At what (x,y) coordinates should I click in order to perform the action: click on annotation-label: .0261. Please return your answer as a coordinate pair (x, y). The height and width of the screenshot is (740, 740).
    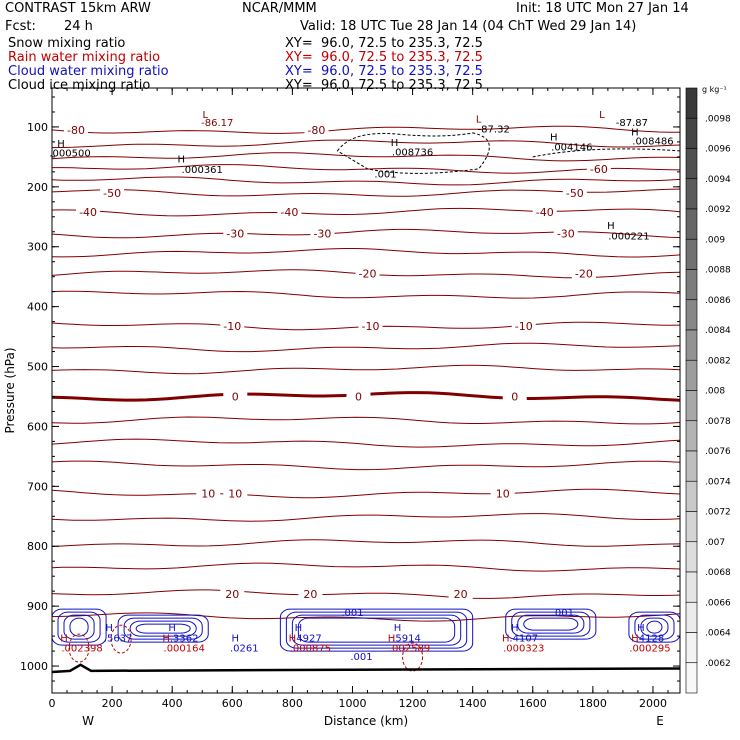
    Looking at the image, I should click on (244, 648).